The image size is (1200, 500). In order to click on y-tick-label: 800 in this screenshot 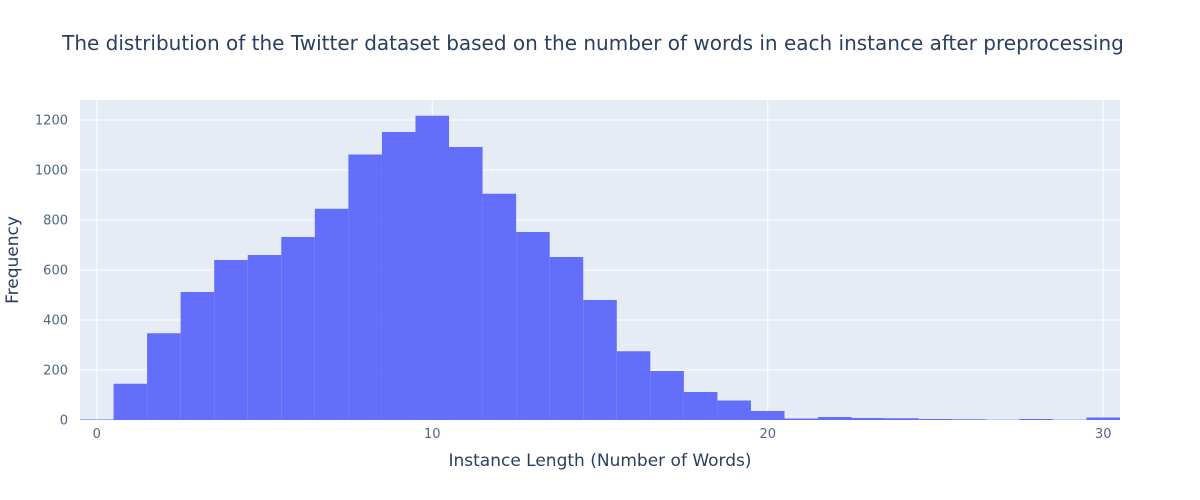, I will do `click(55, 221)`.